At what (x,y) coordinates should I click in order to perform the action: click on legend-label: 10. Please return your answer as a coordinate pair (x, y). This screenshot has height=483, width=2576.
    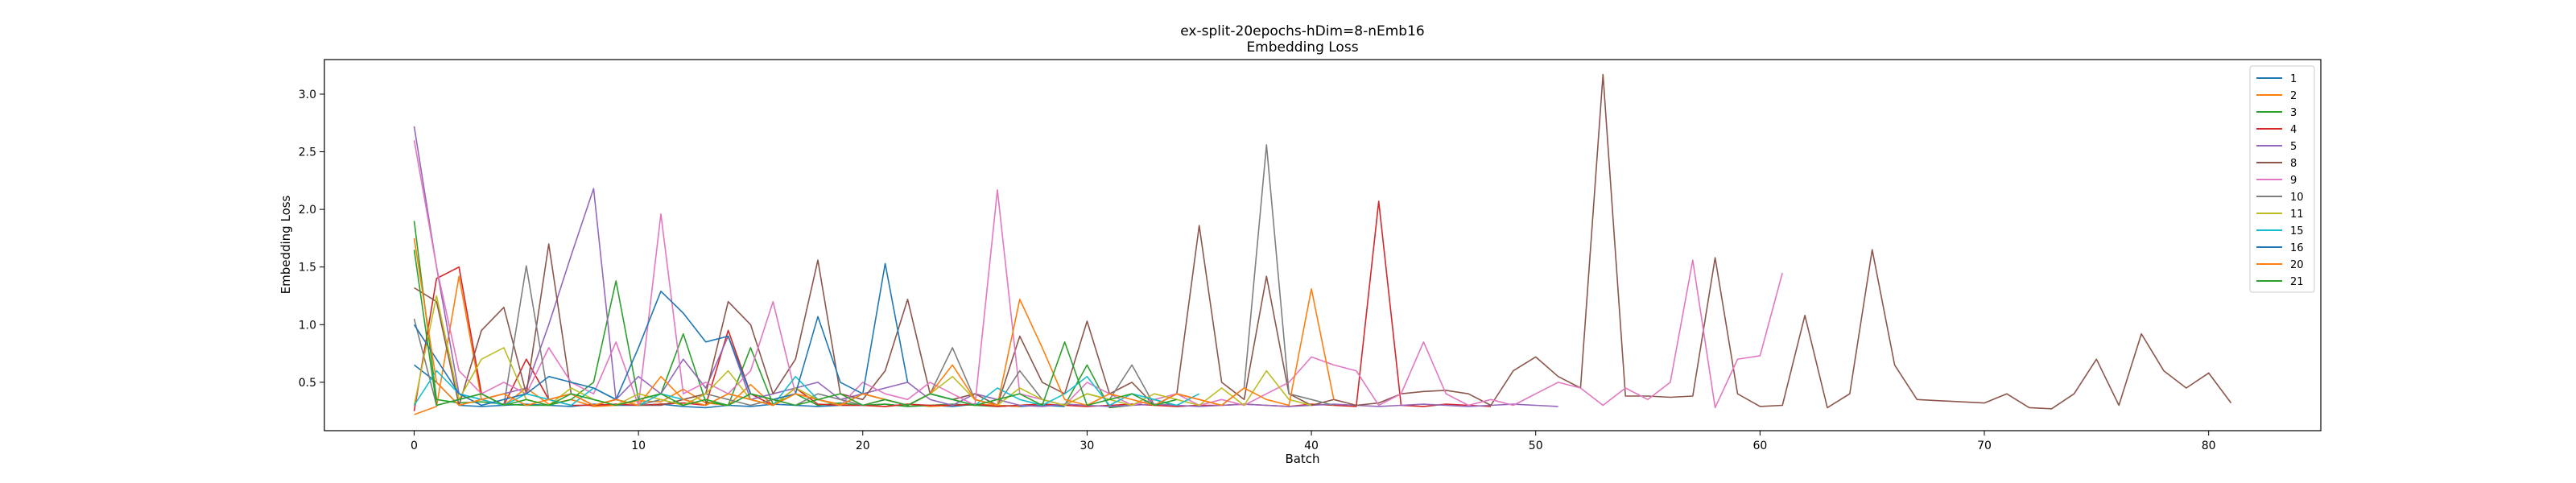
    Looking at the image, I should click on (2297, 198).